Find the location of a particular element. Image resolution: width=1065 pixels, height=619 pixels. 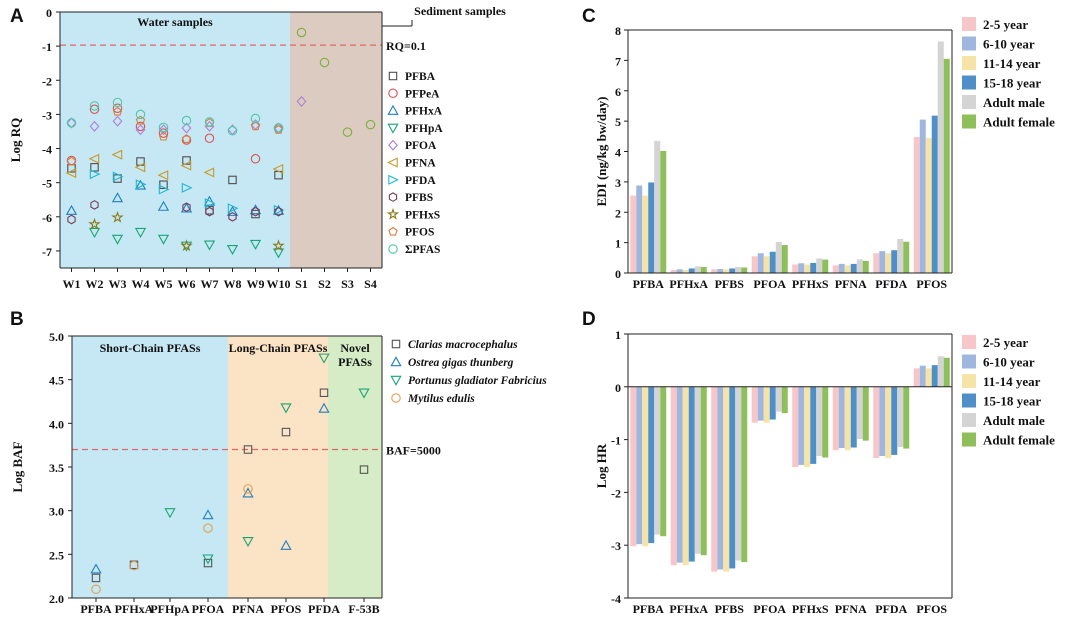

legend-label: PFPeA is located at coordinates (422, 94).